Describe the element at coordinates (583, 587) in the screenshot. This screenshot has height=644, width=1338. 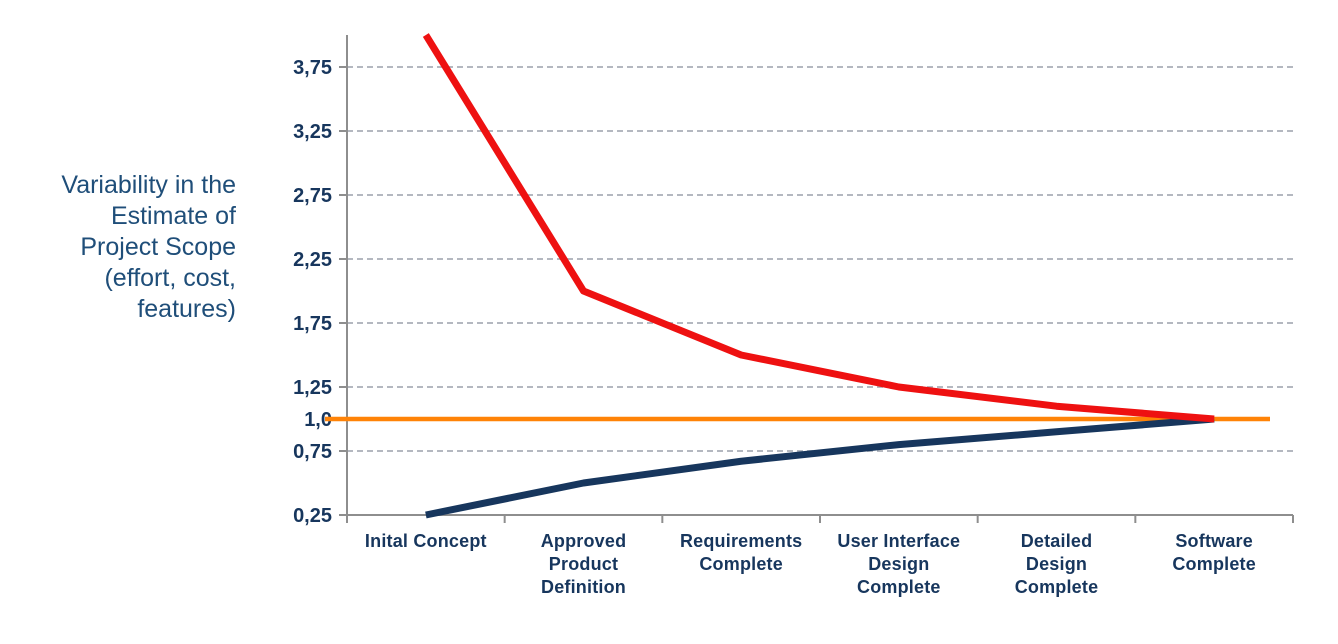
I see `x-category-label: Definition` at that location.